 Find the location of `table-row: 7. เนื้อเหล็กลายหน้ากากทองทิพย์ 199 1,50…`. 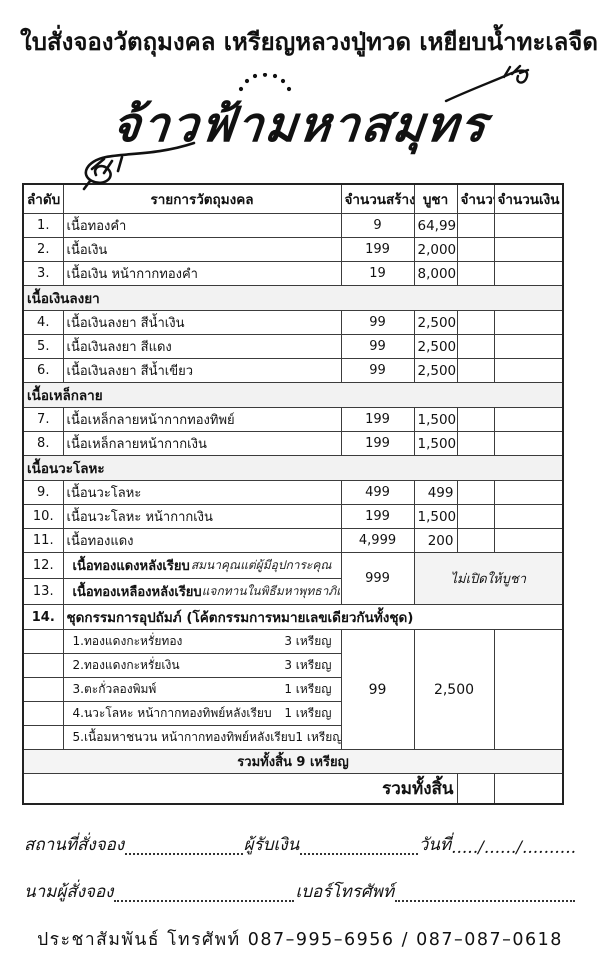

table-row: 7. เนื้อเหล็กลายหน้ากากทองทิพย์ 199 1,50… is located at coordinates (293, 419).